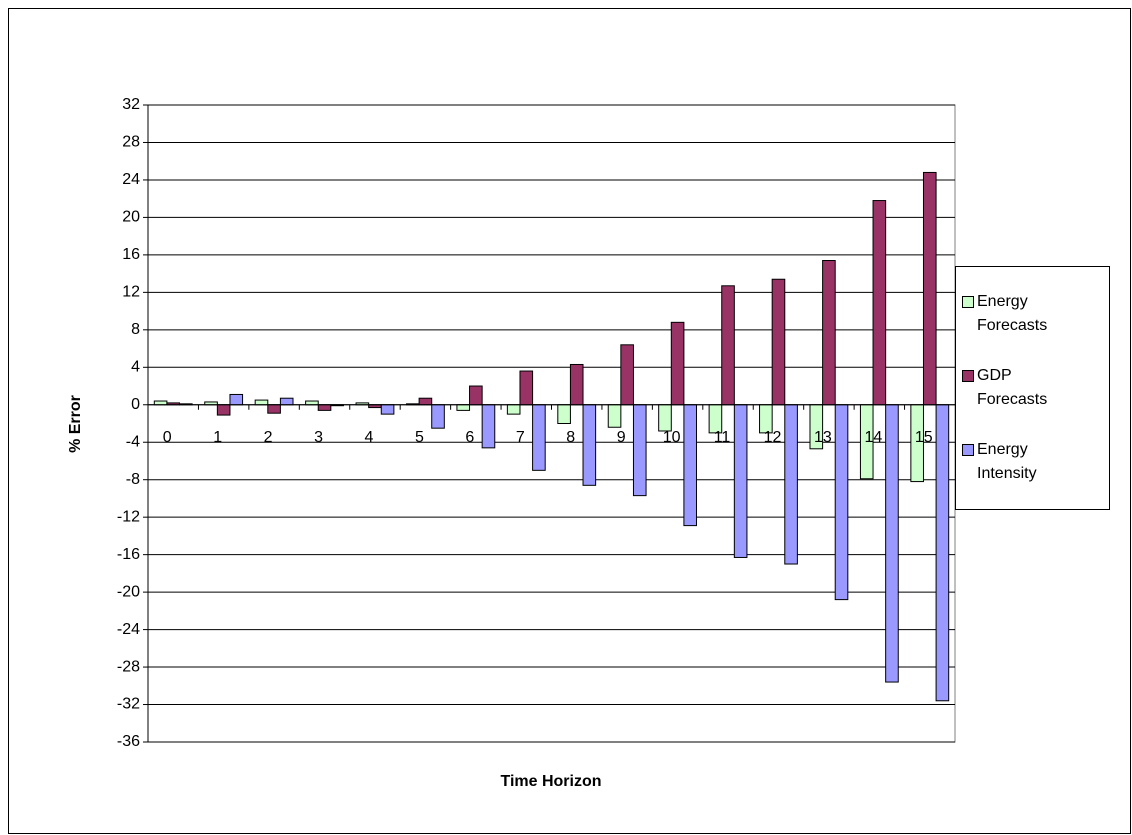 This screenshot has height=835, width=1132. Describe the element at coordinates (167, 437) in the screenshot. I see `x-tick-label: 0` at that location.